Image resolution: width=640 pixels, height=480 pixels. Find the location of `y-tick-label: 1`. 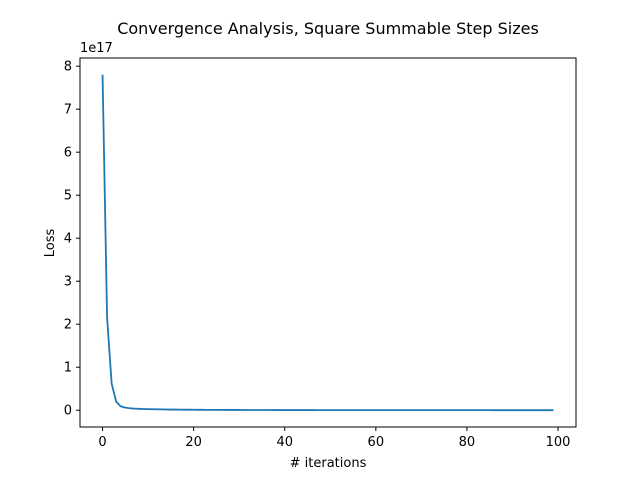

y-tick-label: 1 is located at coordinates (68, 368).